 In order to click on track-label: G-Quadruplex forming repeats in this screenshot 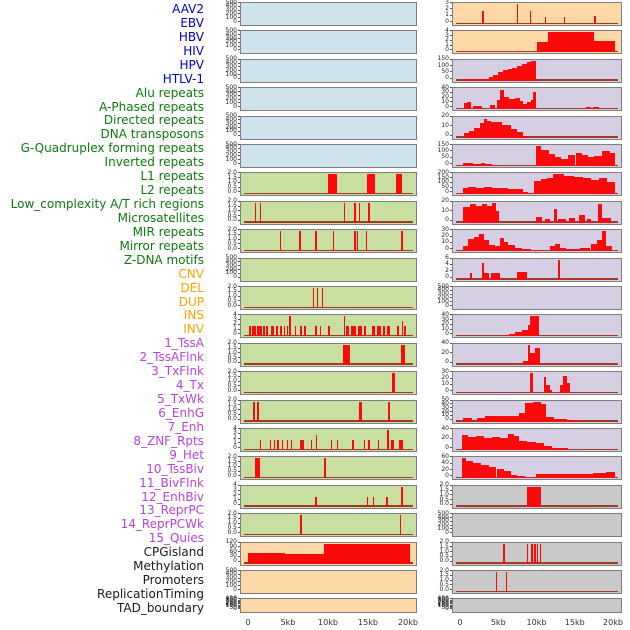, I will do `click(112, 148)`.